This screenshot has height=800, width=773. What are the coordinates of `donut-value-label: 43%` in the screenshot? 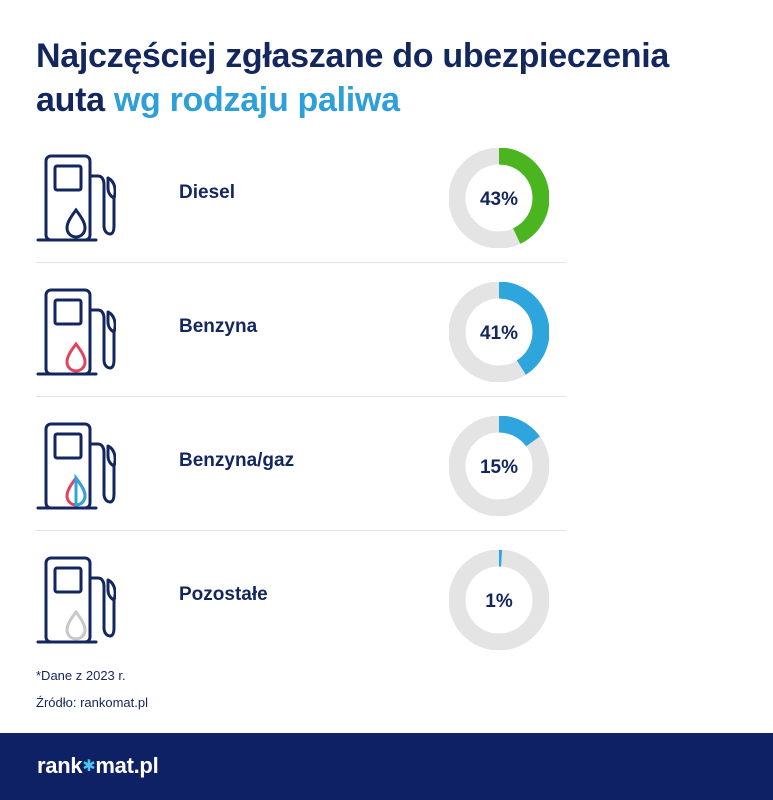 It's located at (499, 199).